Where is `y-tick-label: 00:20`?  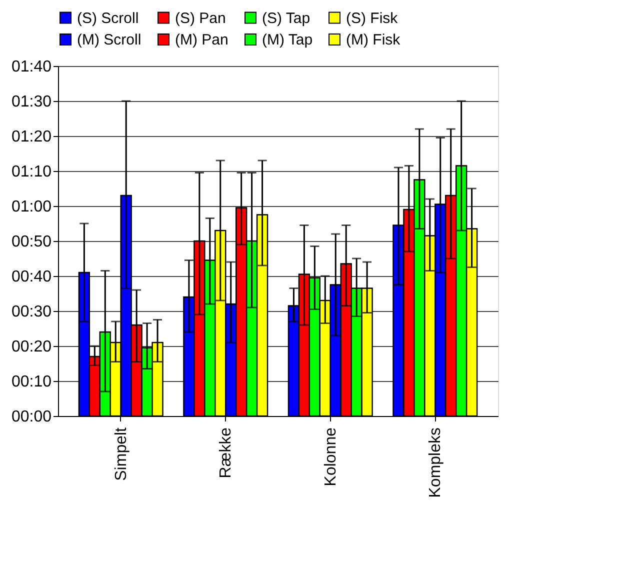
y-tick-label: 00:20 is located at coordinates (31, 347).